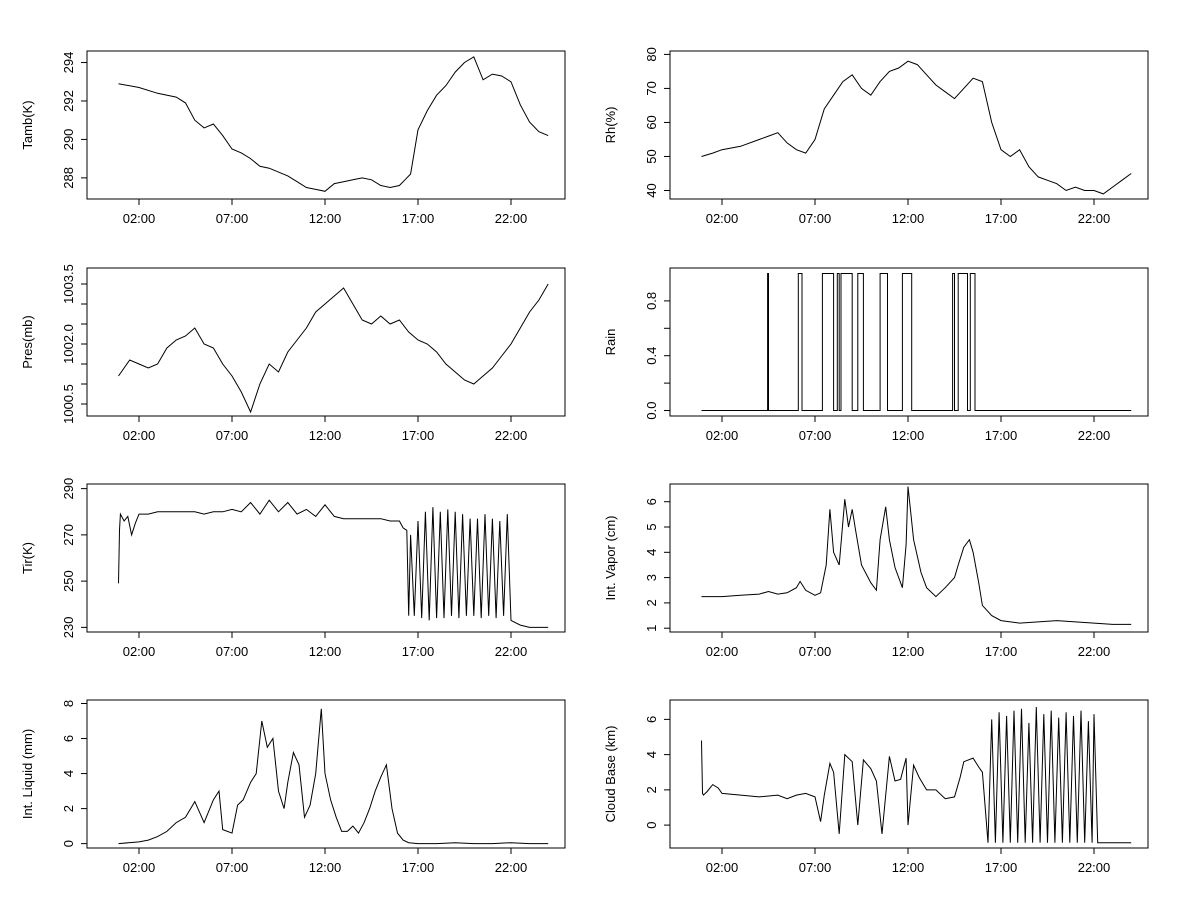 The height and width of the screenshot is (900, 1200). I want to click on y-tick-label: 288, so click(68, 178).